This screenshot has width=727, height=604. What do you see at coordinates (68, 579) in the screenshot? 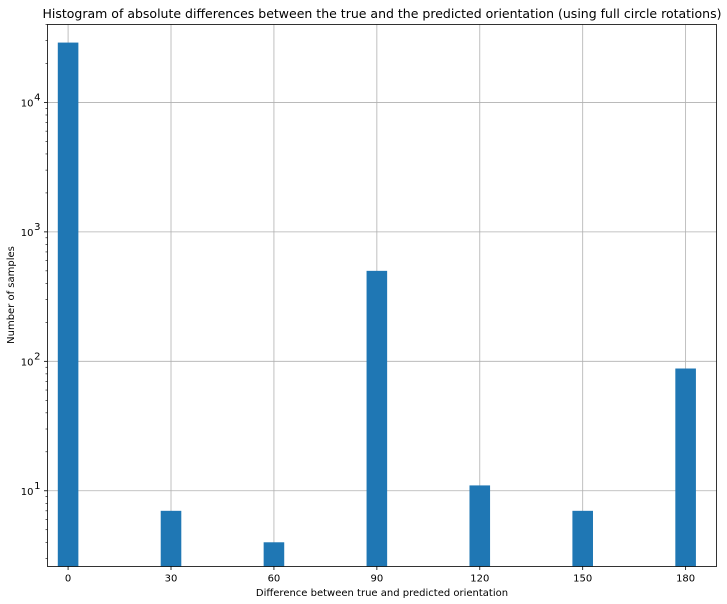
I see `x-tick-label: 0` at bounding box center [68, 579].